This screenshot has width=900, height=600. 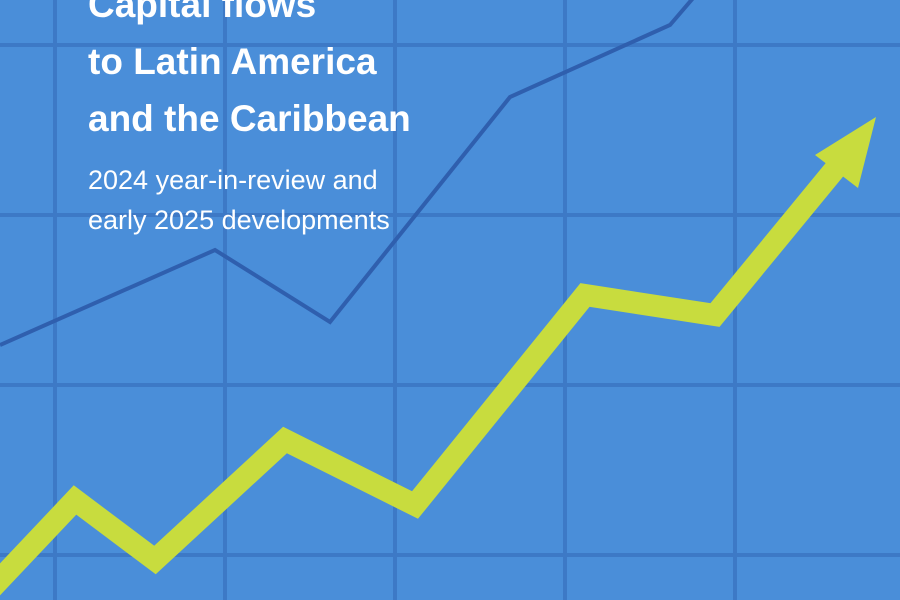 I want to click on arrow-head, so click(x=845, y=152).